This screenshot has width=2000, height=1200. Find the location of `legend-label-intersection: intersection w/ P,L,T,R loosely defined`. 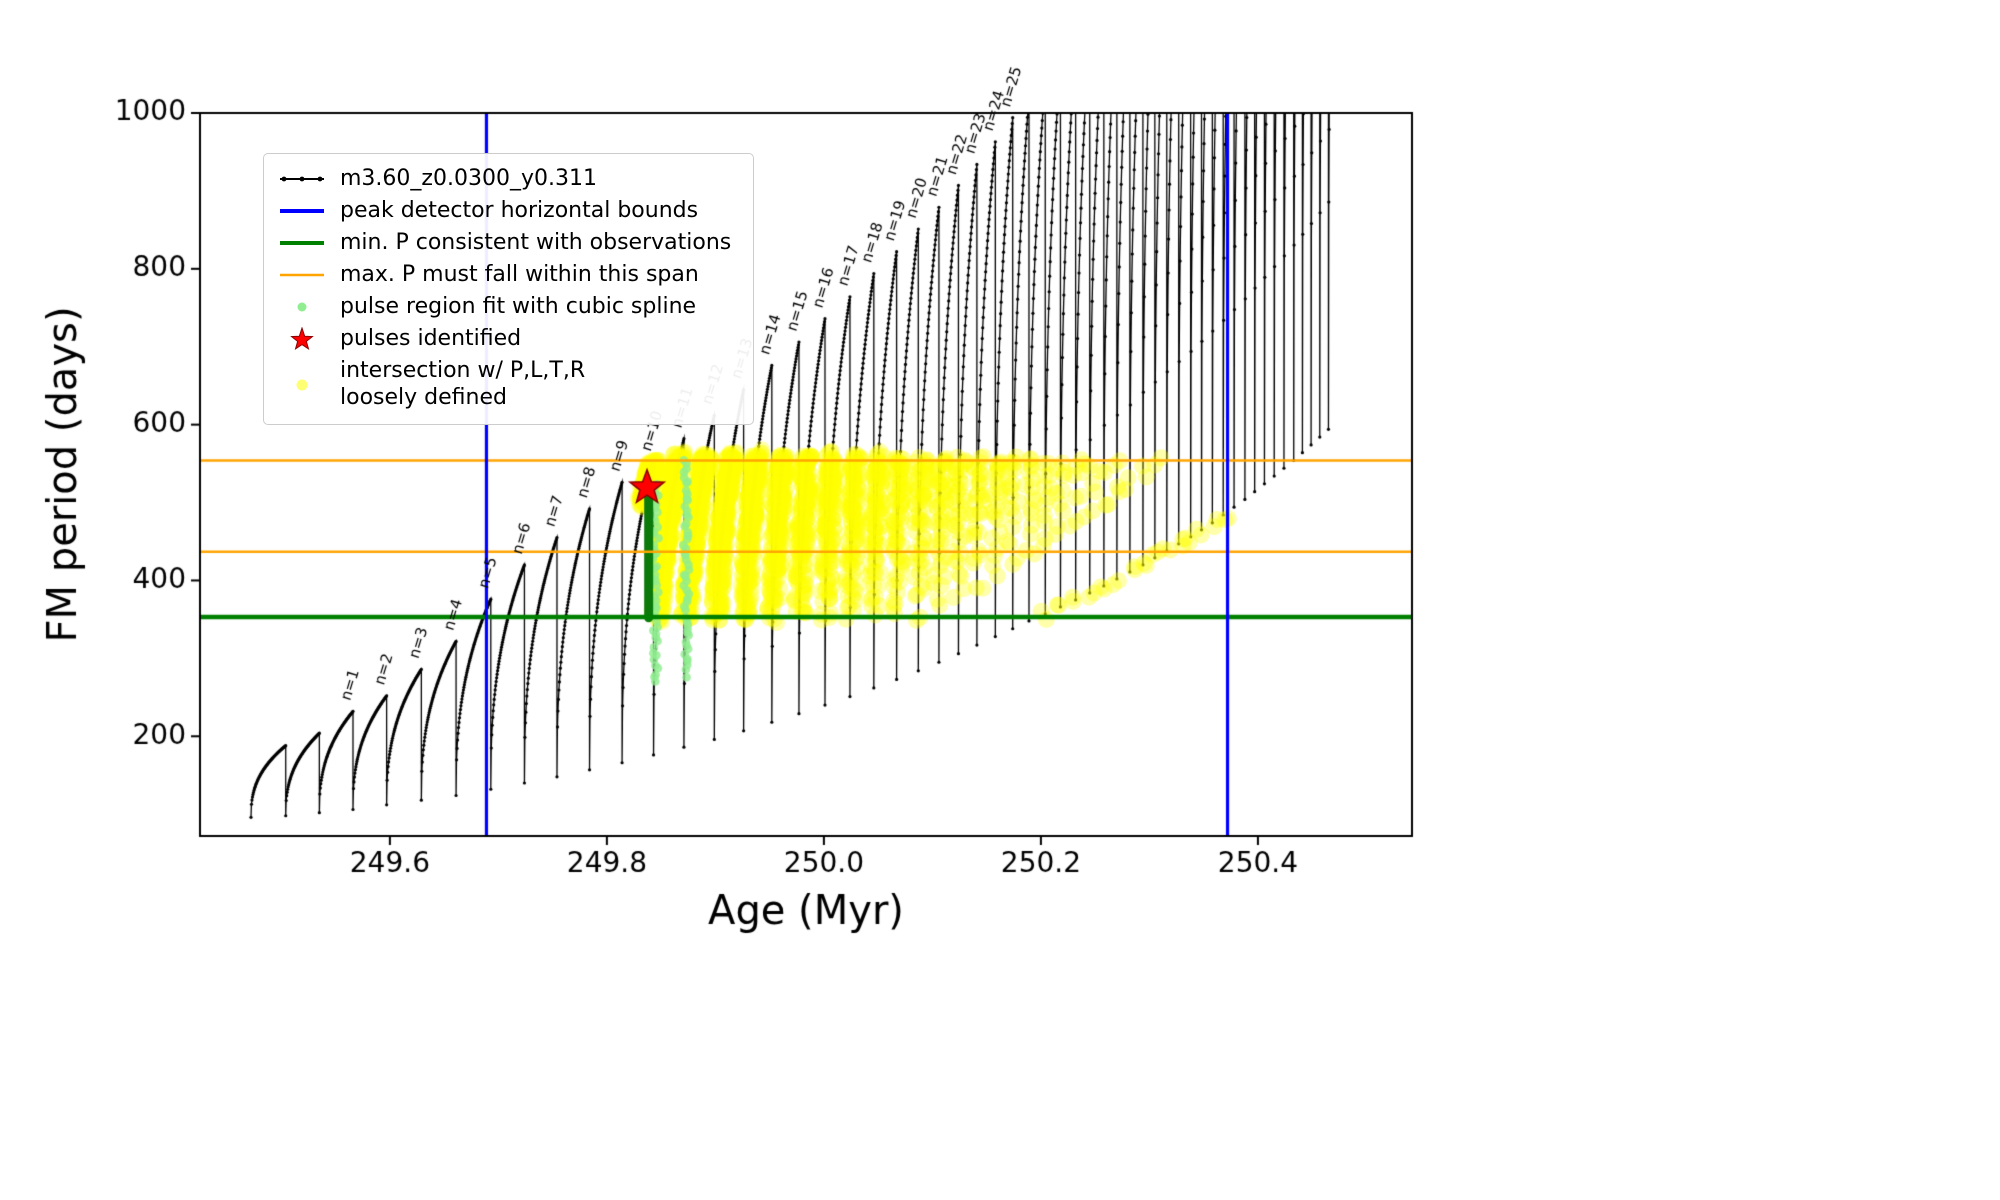

legend-label-intersection: intersection w/ P,L,T,R loosely defined is located at coordinates (463, 384).